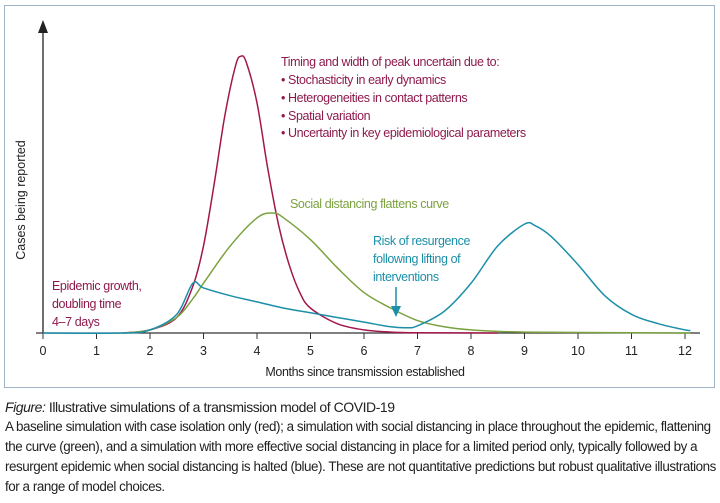 The height and width of the screenshot is (503, 720). I want to click on x-tick-label: 0, so click(43, 351).